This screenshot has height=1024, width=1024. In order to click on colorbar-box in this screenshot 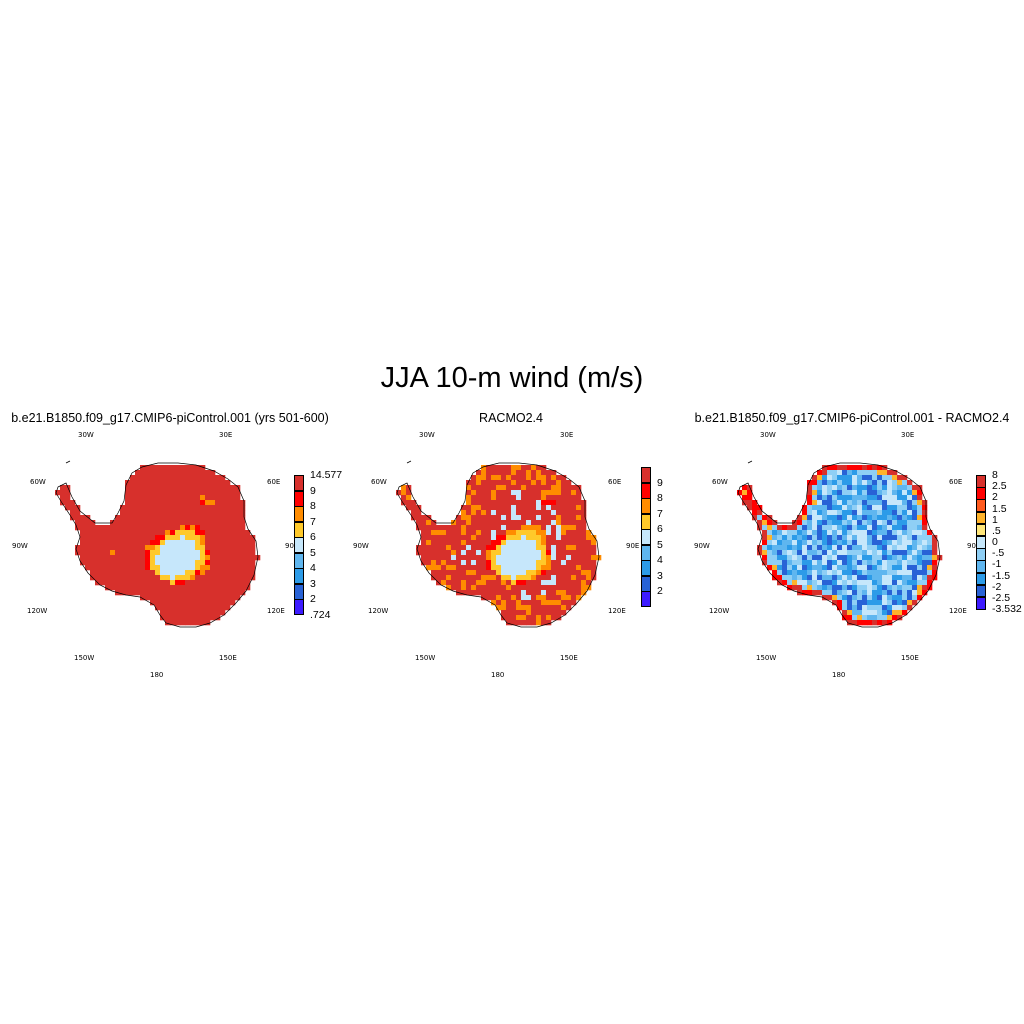, I will do `click(646, 583)`.